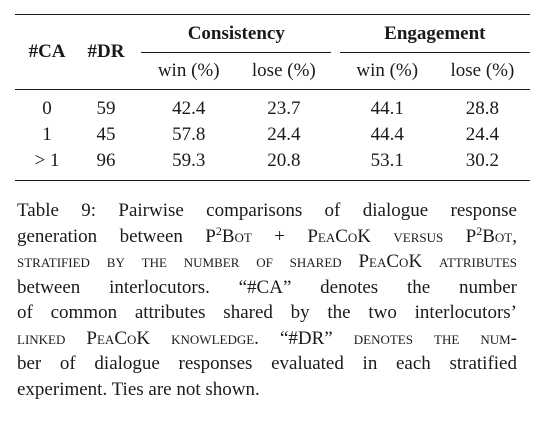 This screenshot has width=550, height=421. What do you see at coordinates (138, 389) in the screenshot?
I see `caption-line: experiment. Ties are not shown.` at bounding box center [138, 389].